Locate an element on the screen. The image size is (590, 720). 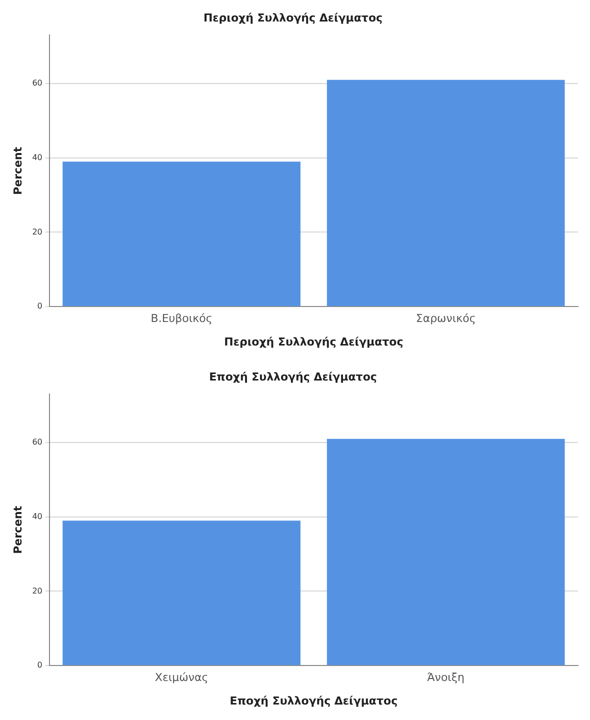
x-axis-title: Περιοχή Συλλογής Δείγματος is located at coordinates (314, 341).